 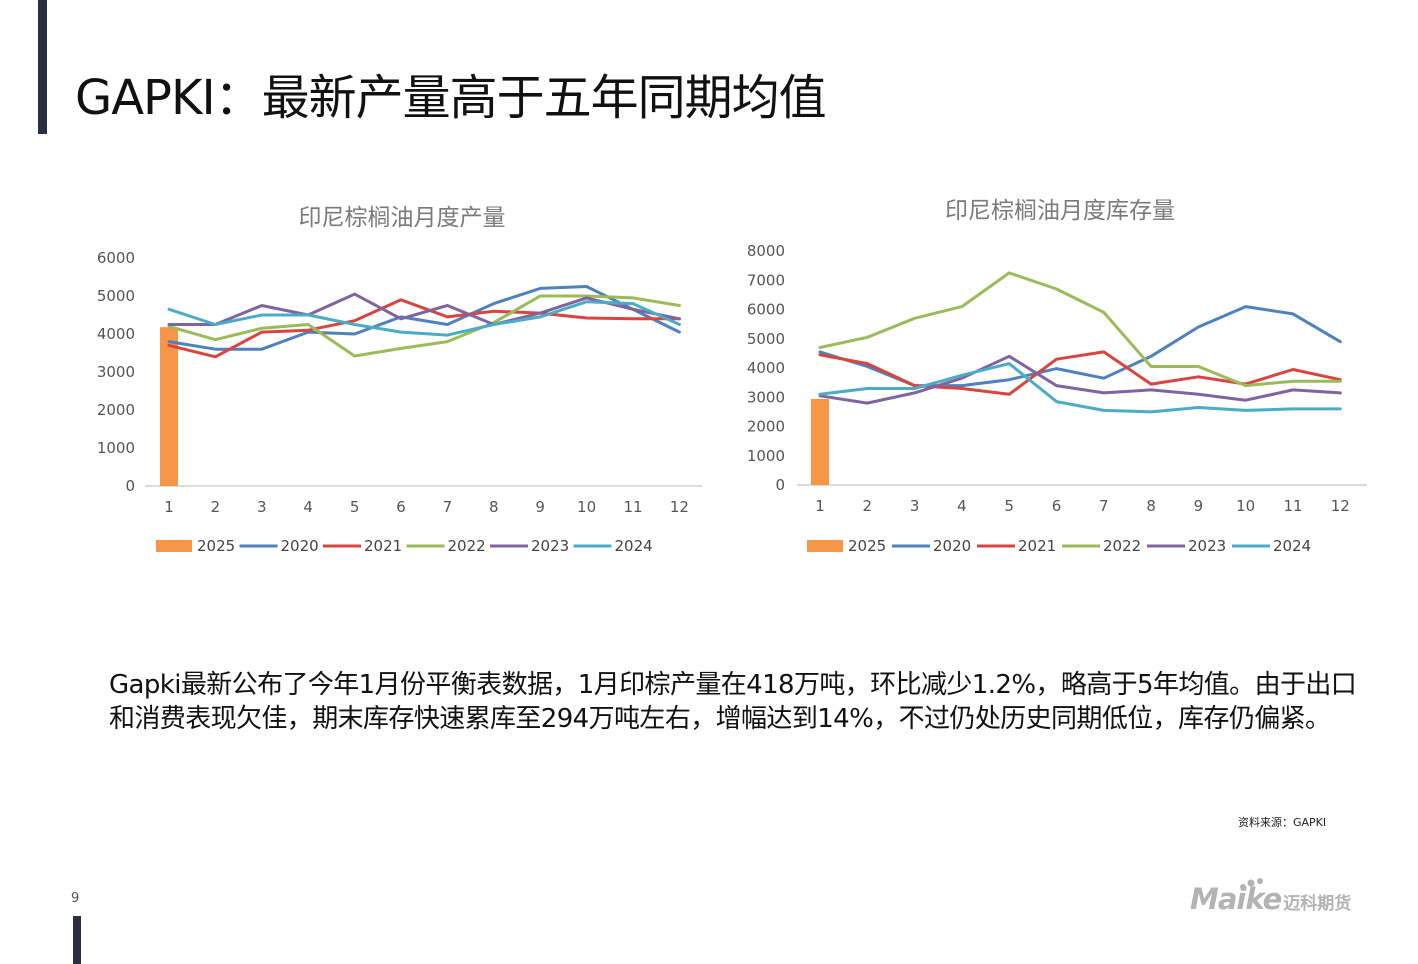 What do you see at coordinates (42, 67) in the screenshot?
I see `top-accent-bar` at bounding box center [42, 67].